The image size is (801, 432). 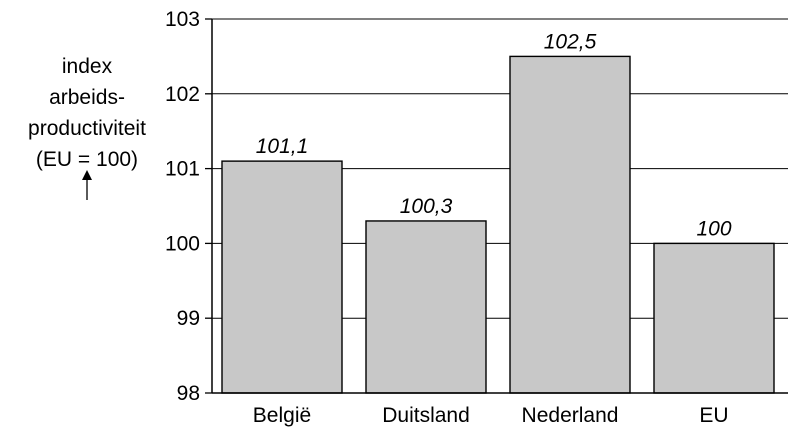 I want to click on data-label: 102,5, so click(x=570, y=41).